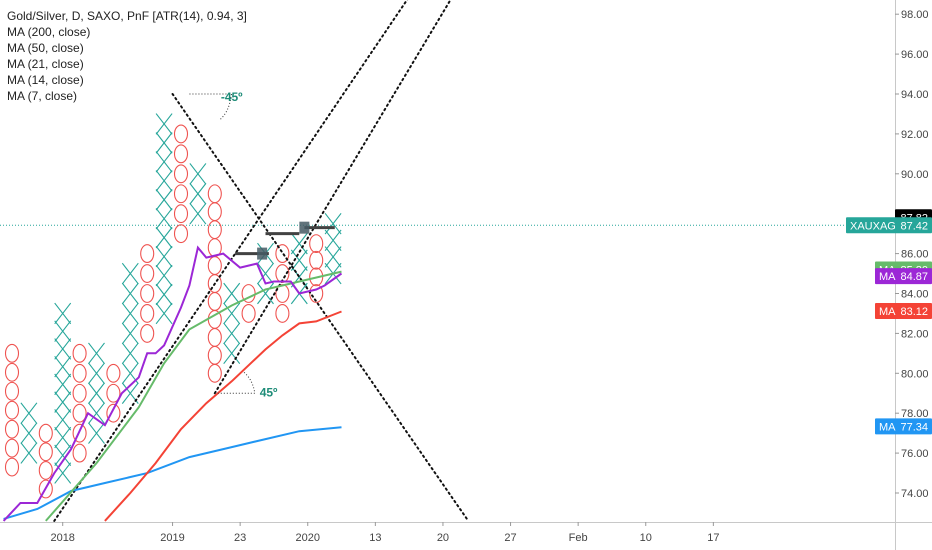 The image size is (932, 550). What do you see at coordinates (223, 416) in the screenshot?
I see `series-line-ma_red` at bounding box center [223, 416].